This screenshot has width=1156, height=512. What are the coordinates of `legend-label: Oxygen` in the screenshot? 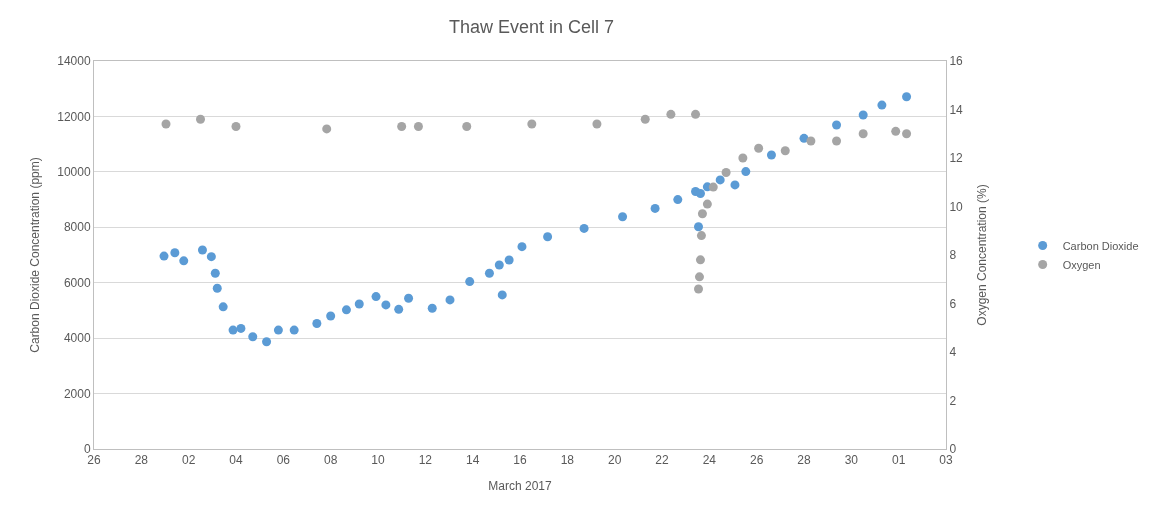 It's located at (1081, 264).